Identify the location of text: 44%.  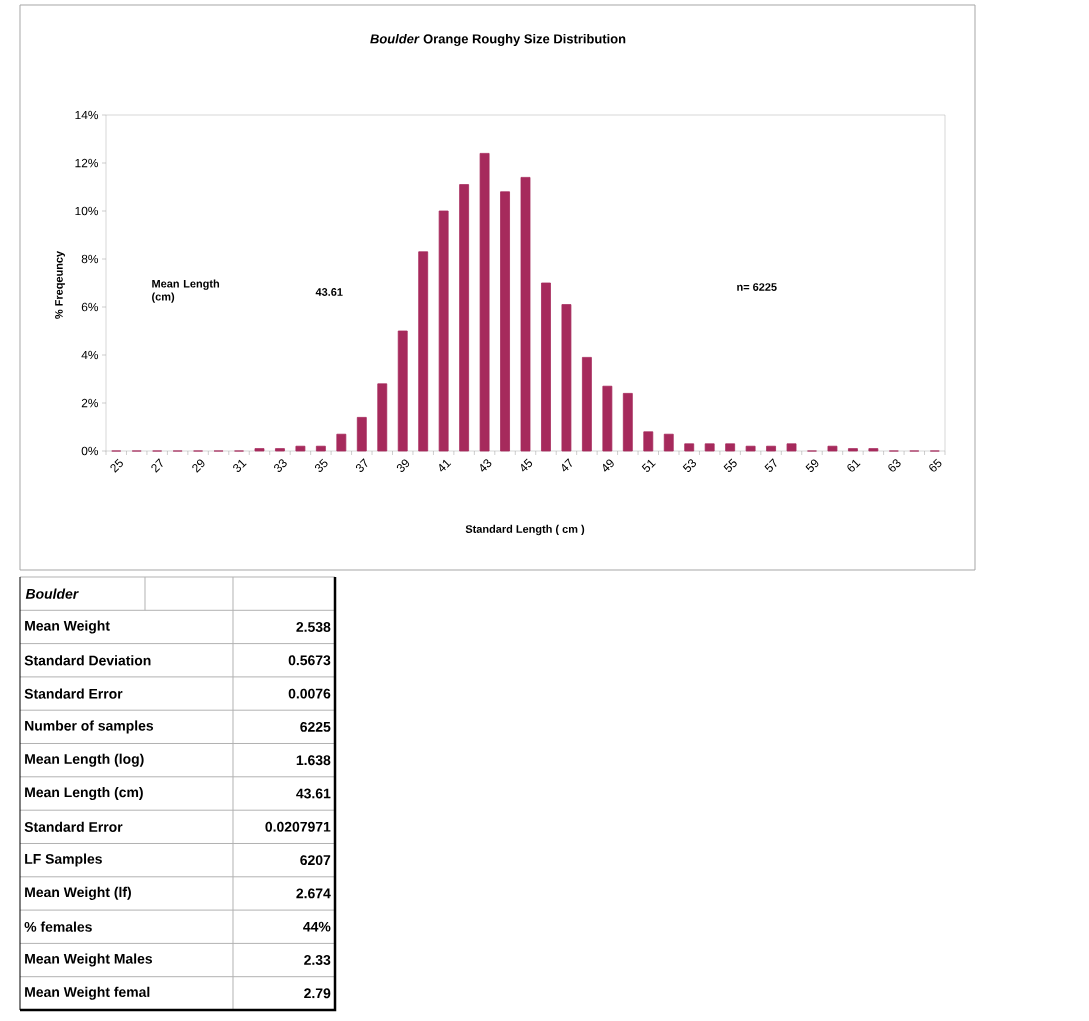
(317, 926).